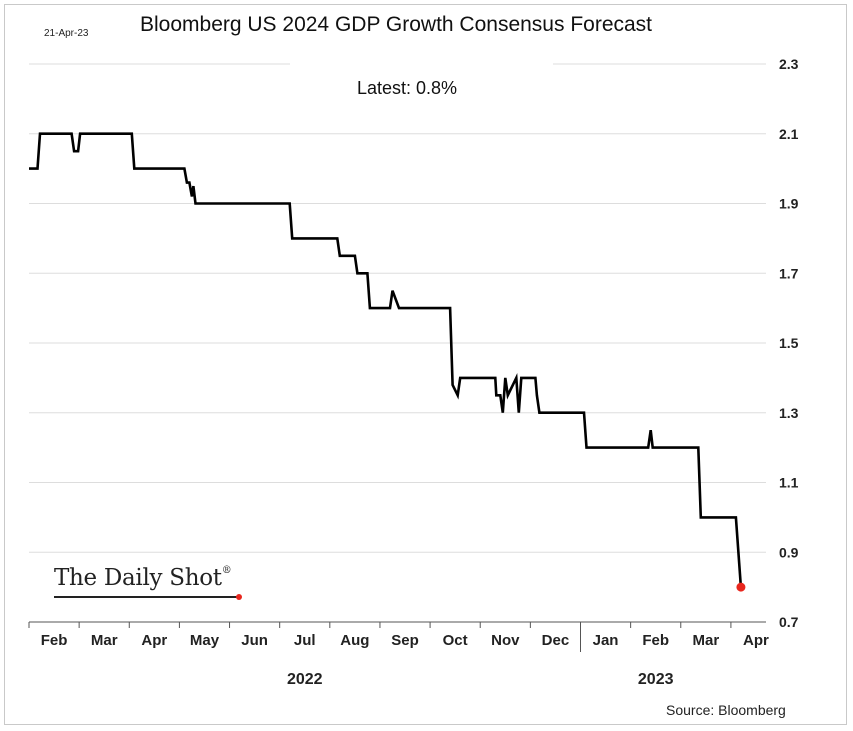  What do you see at coordinates (455, 640) in the screenshot?
I see `x-tick-label: Oct` at bounding box center [455, 640].